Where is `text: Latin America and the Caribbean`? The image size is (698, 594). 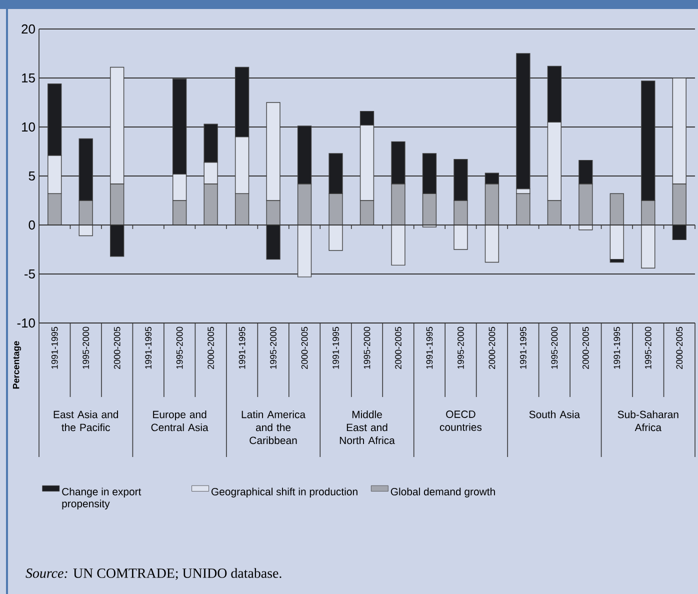 text: Latin America and the Caribbean is located at coordinates (274, 427).